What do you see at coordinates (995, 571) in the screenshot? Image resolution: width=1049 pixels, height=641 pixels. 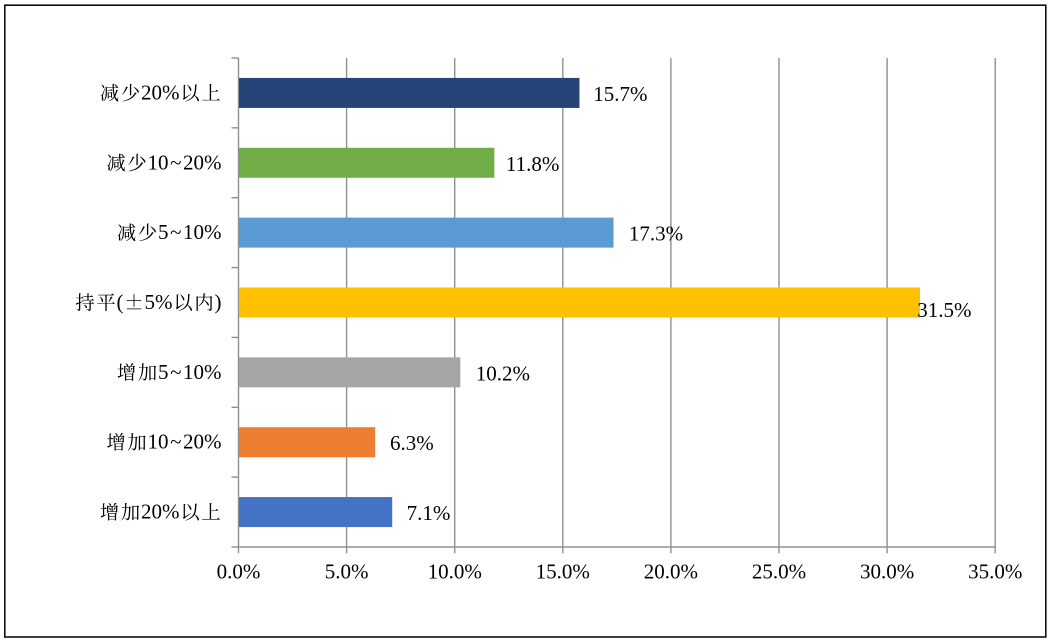 I see `svg-text: 35.0%` at bounding box center [995, 571].